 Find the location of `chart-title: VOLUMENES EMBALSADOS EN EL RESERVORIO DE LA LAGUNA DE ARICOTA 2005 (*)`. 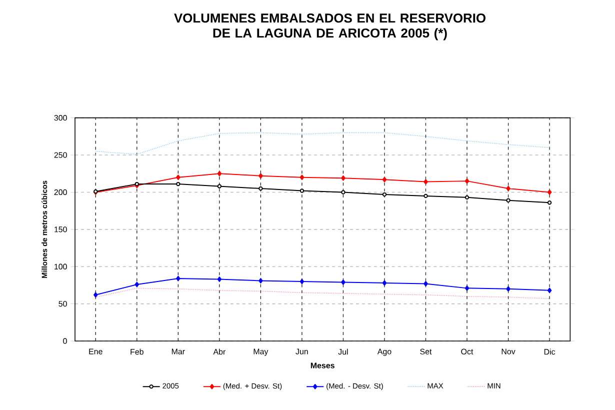

chart-title: VOLUMENES EMBALSADOS EN EL RESERVORIO DE LA LAGUNA DE ARICOTA 2005 (*) is located at coordinates (330, 27).